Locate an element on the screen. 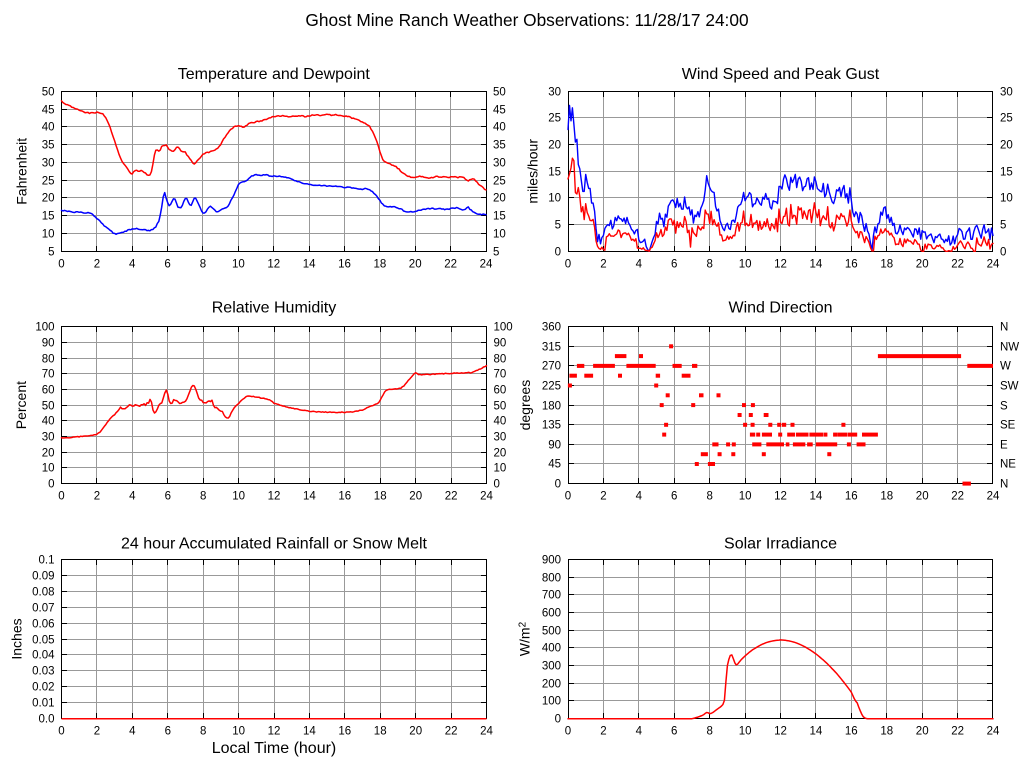 This screenshot has height=777, width=1027. svg-text: degrees is located at coordinates (525, 405).